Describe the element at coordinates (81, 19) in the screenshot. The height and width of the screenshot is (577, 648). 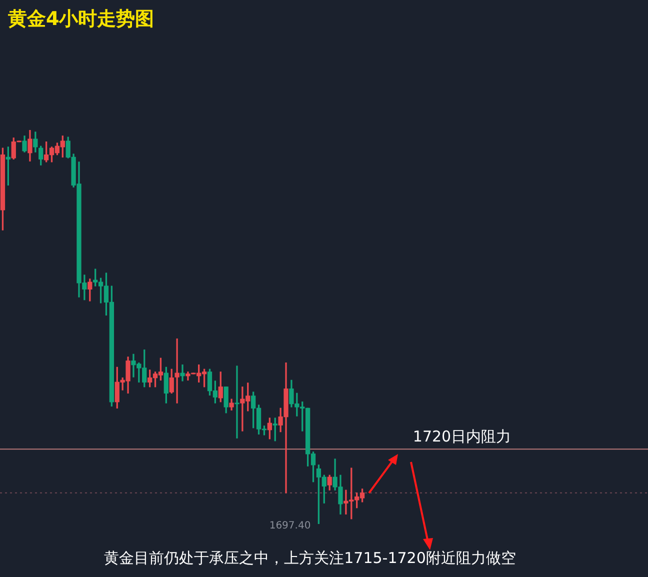
I see `chart-title: 黄金4小时走势图` at that location.